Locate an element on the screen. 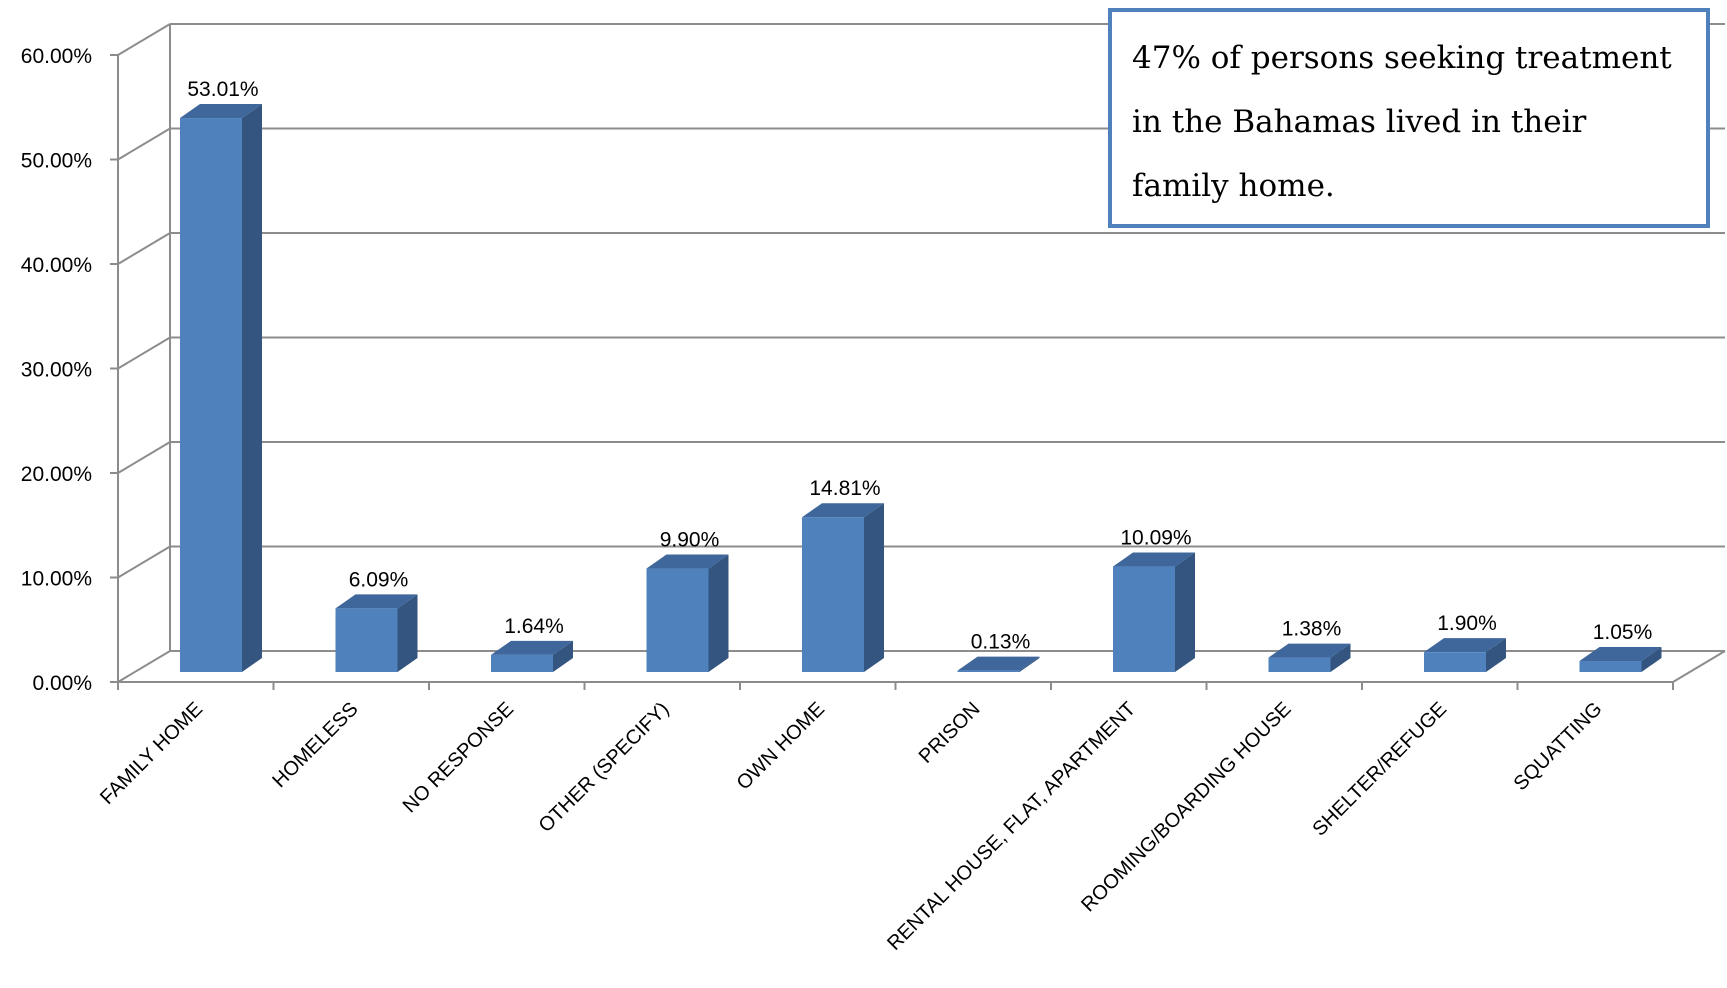  category-label: RENTAL HOUSE, FLAT, APARTMENT is located at coordinates (1011, 826).